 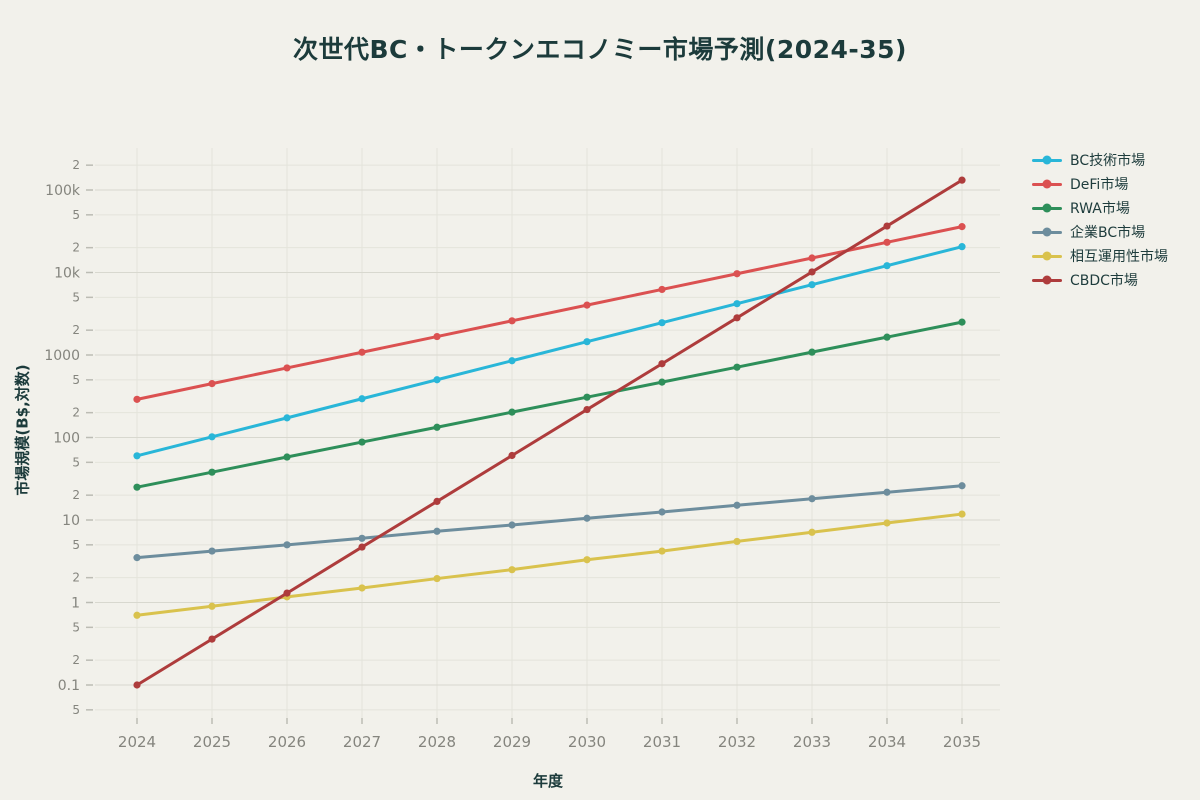 What do you see at coordinates (1100, 208) in the screenshot?
I see `legend-item-rwa: RWA市場` at bounding box center [1100, 208].